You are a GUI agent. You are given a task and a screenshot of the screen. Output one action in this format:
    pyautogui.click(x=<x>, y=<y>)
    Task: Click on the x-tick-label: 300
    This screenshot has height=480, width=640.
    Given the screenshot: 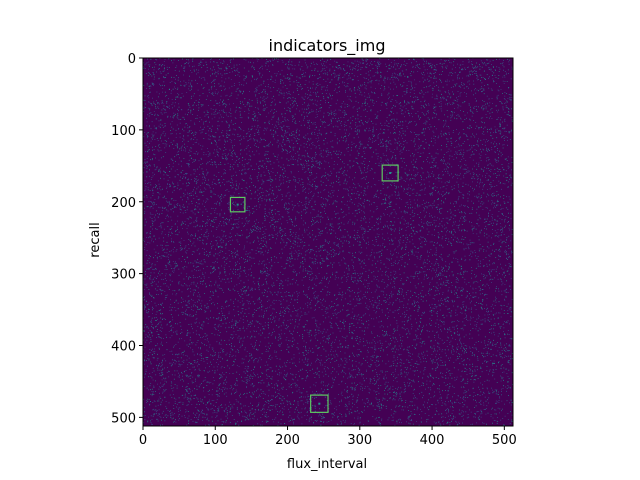 What is the action you would take?
    pyautogui.click(x=359, y=440)
    